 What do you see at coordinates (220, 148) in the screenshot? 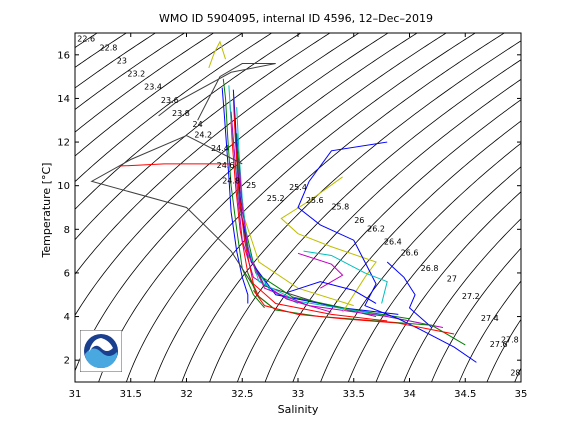
I see `isopycnal-label: 24.4` at bounding box center [220, 148].